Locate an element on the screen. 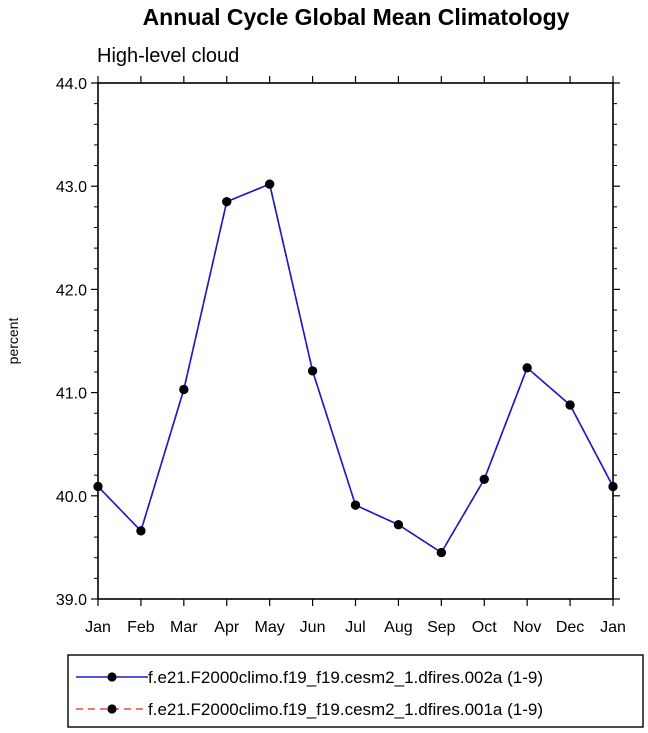 This screenshot has width=648, height=733. y-tick-label: 41.0 is located at coordinates (71, 394).